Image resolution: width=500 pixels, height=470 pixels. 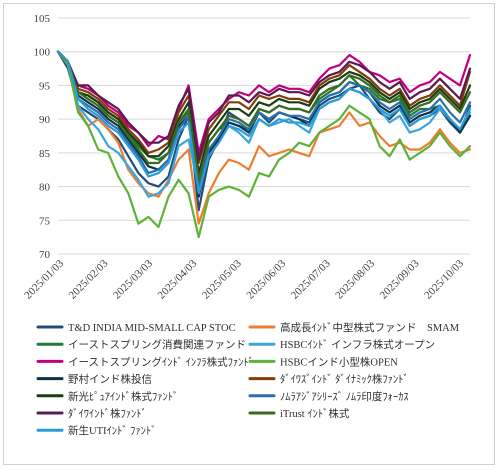 I want to click on x-tick-label: 2025/05/03, so click(x=222, y=279).